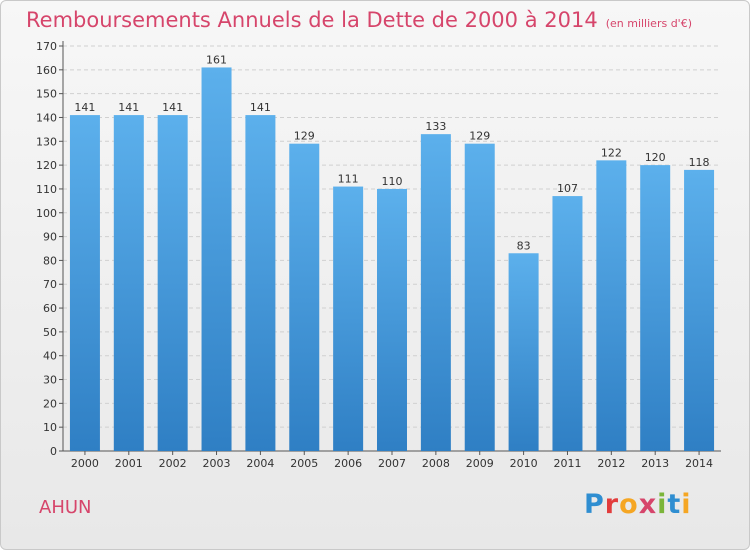 This screenshot has height=551, width=750. I want to click on y-tick-label: 60, so click(50, 308).